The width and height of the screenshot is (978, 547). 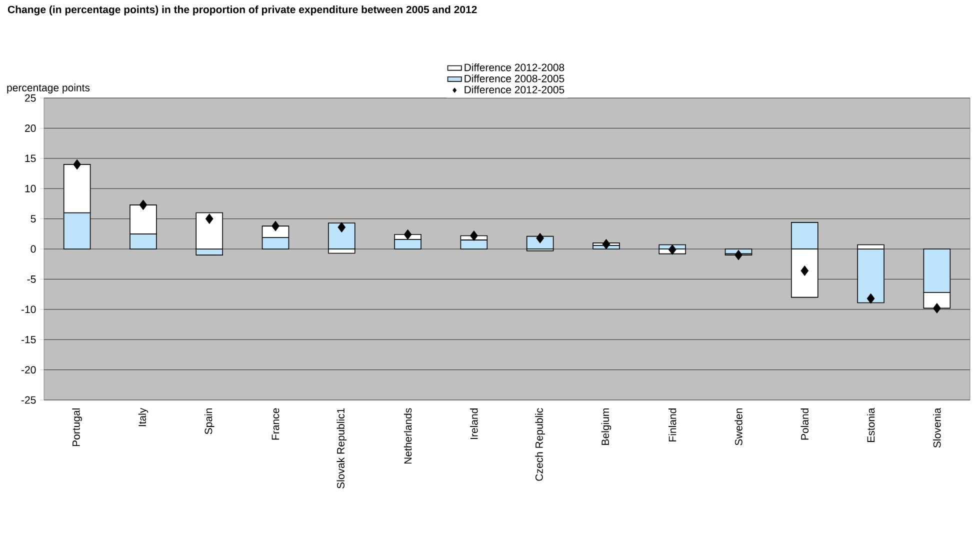 I want to click on legend-label: Difference 2012-2005, so click(x=514, y=90).